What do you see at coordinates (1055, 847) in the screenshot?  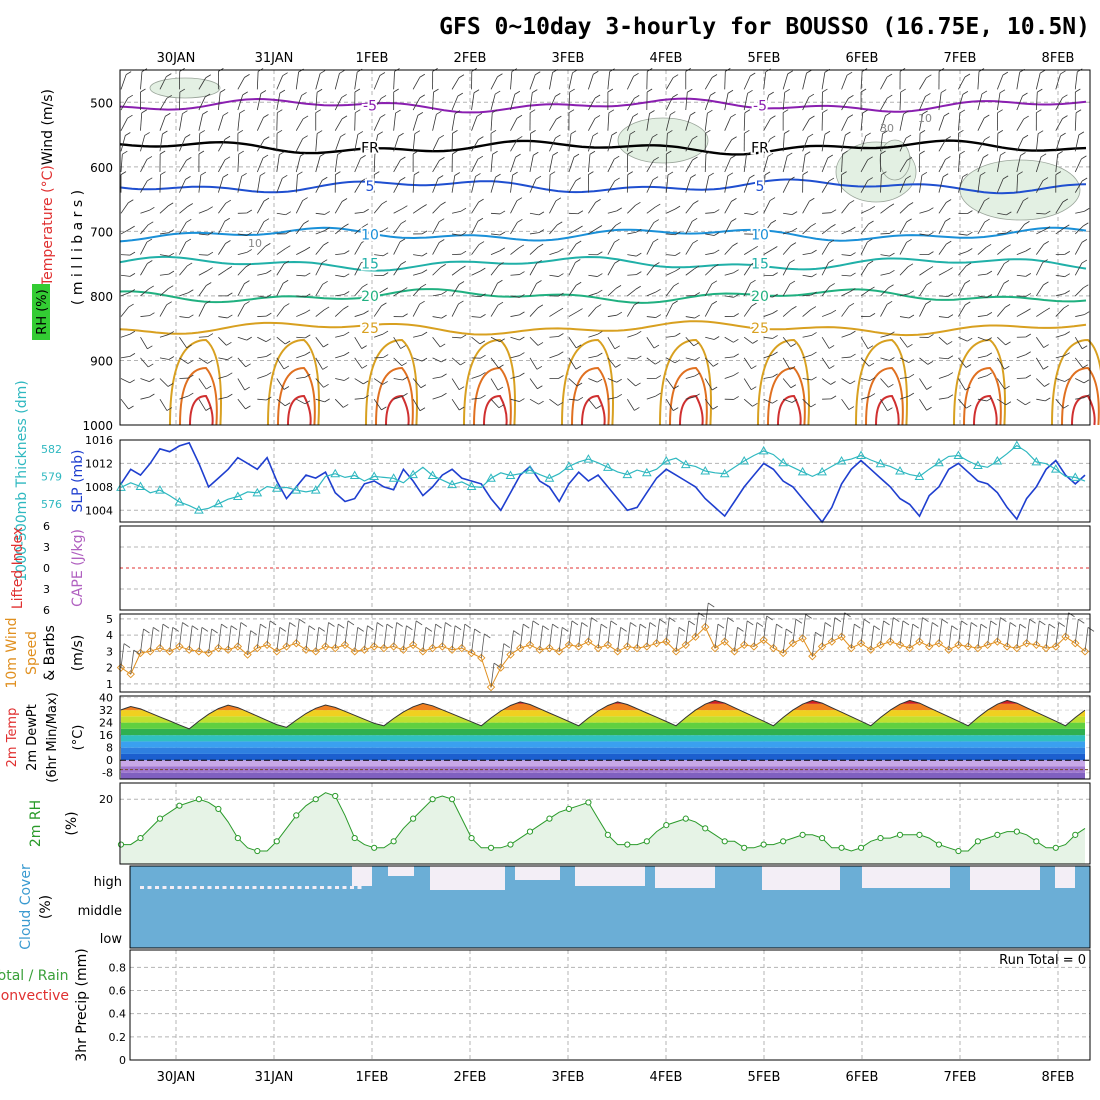 I see `rh-point` at bounding box center [1055, 847].